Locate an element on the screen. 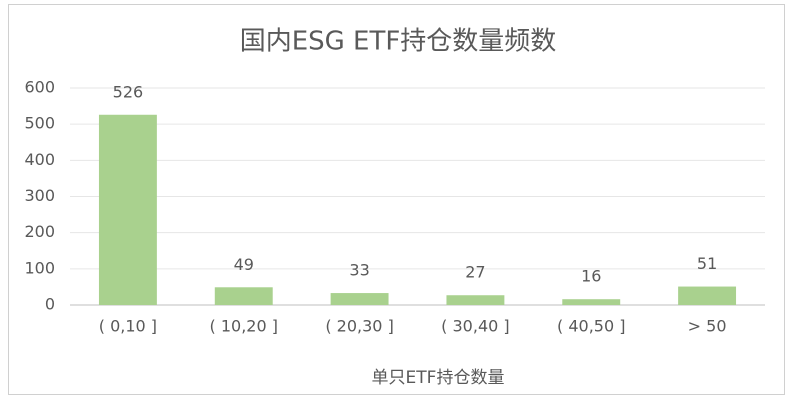 The image size is (793, 400). y-tick-label: 0 is located at coordinates (50, 304).